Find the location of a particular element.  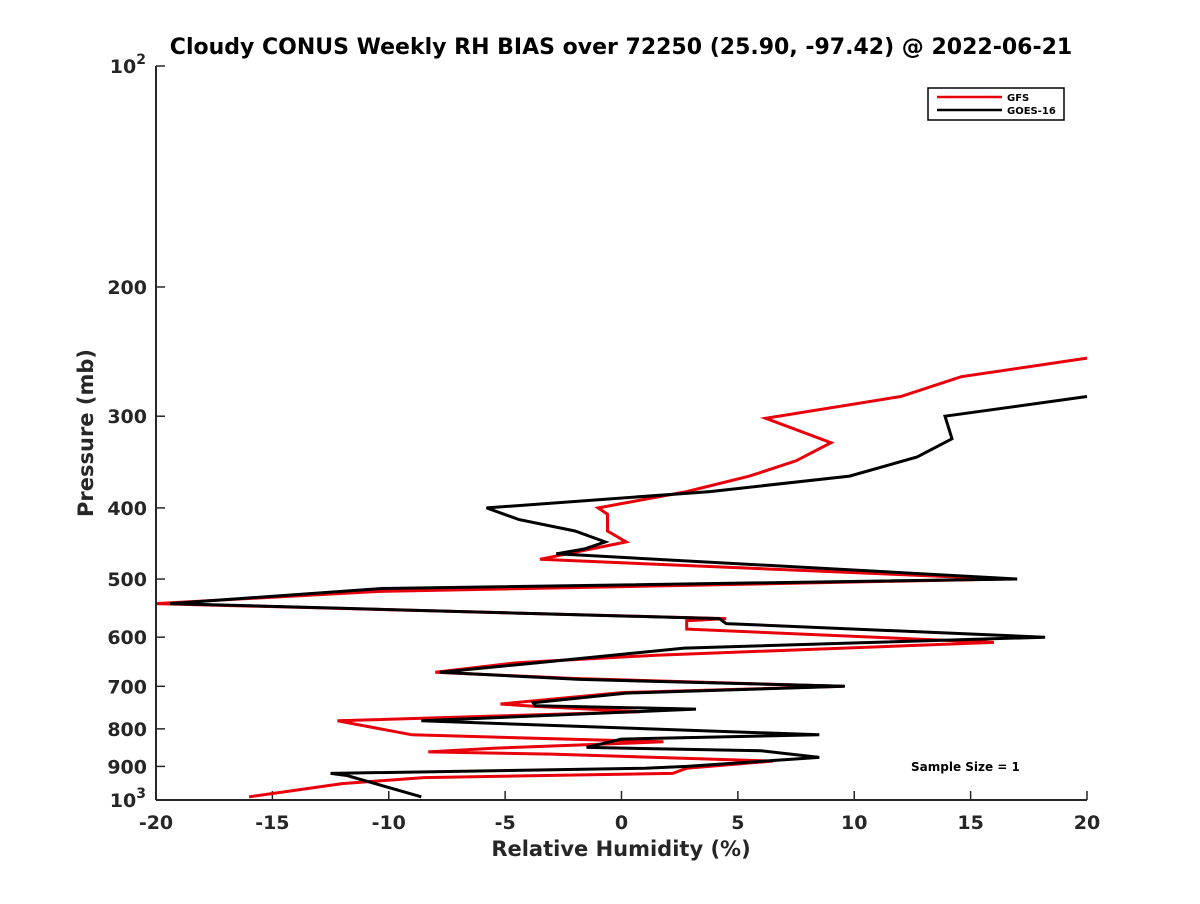

x-tick-label: 10 is located at coordinates (854, 823).